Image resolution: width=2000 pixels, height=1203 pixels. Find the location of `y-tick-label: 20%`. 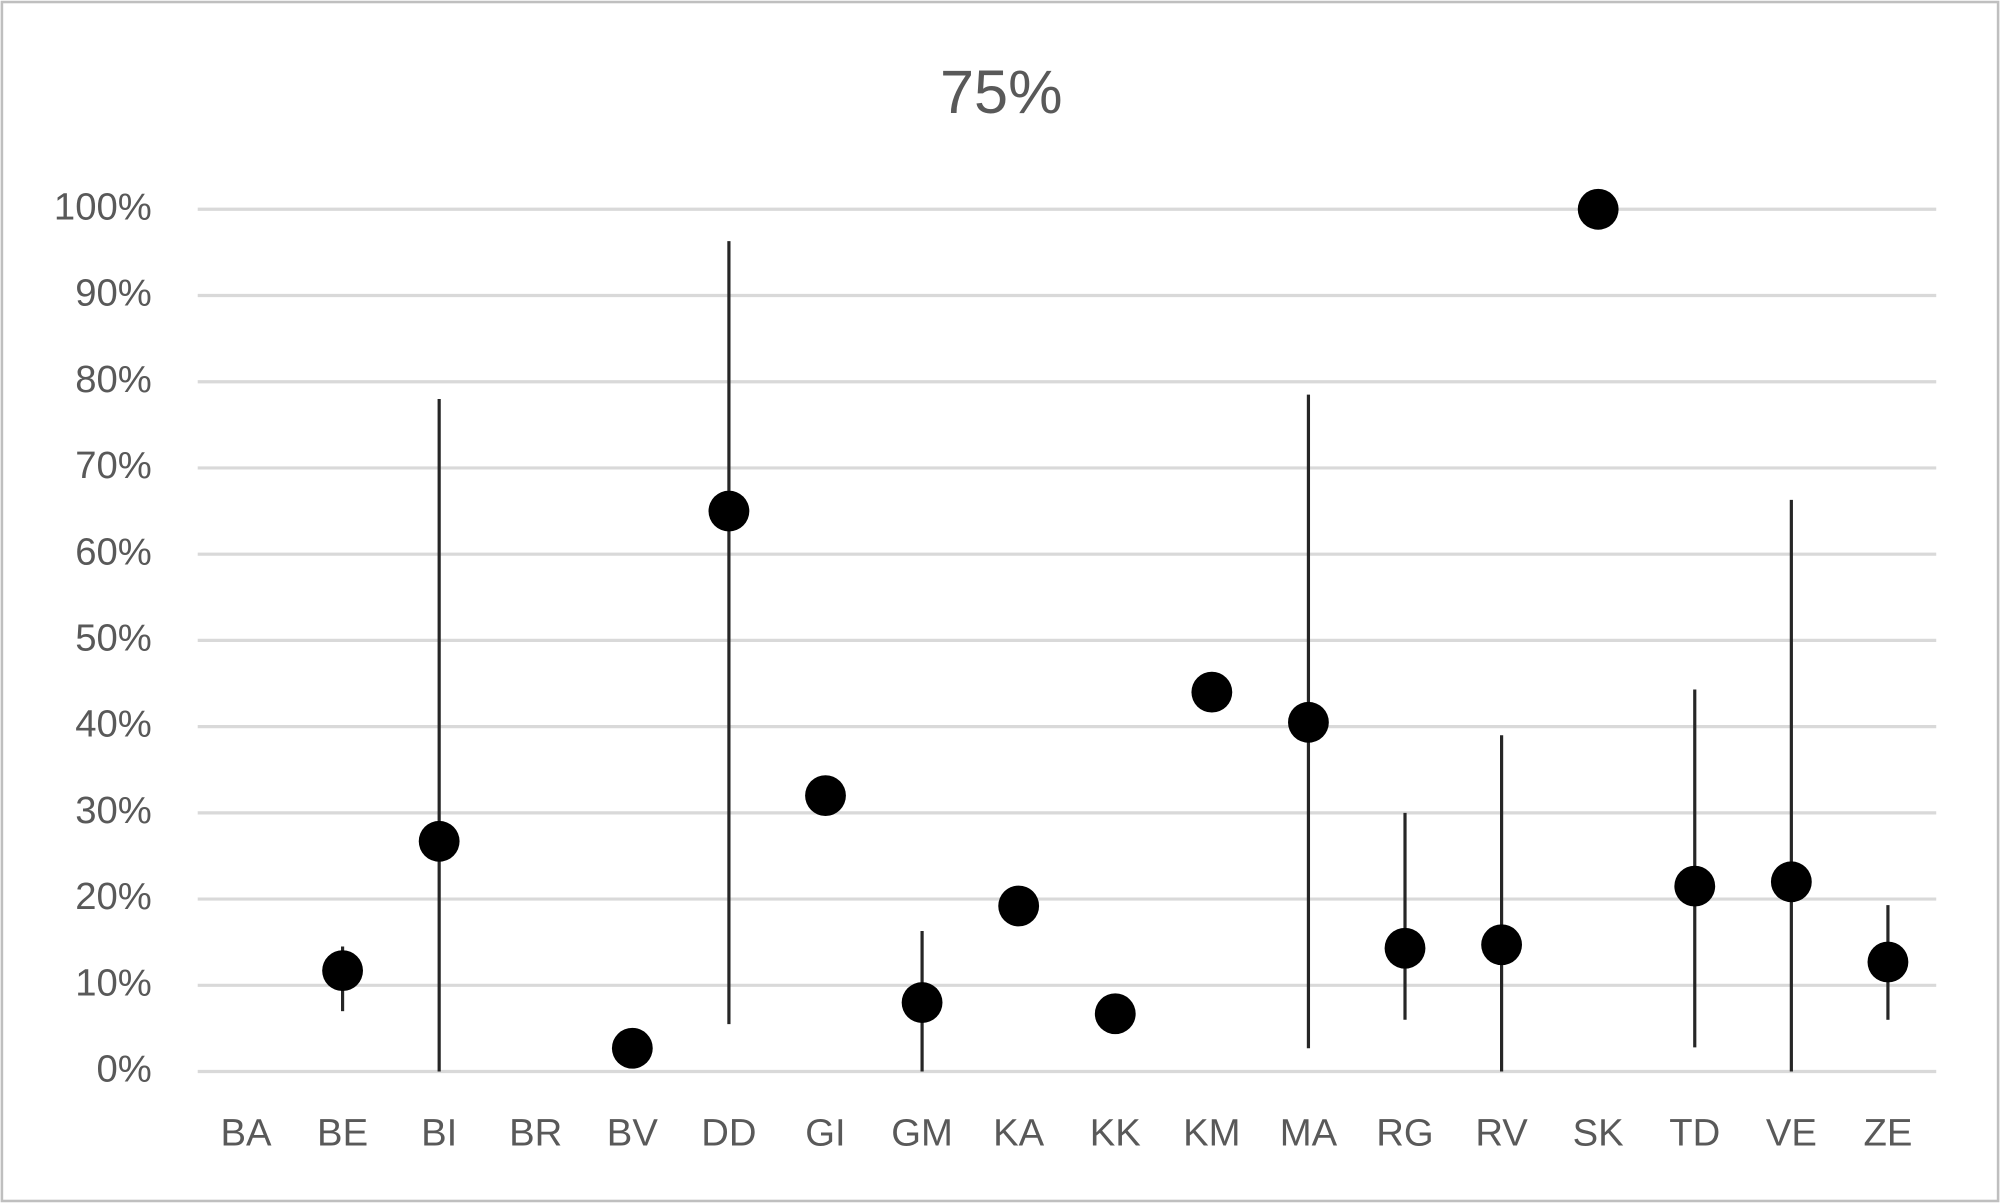

y-tick-label: 20% is located at coordinates (113, 896).